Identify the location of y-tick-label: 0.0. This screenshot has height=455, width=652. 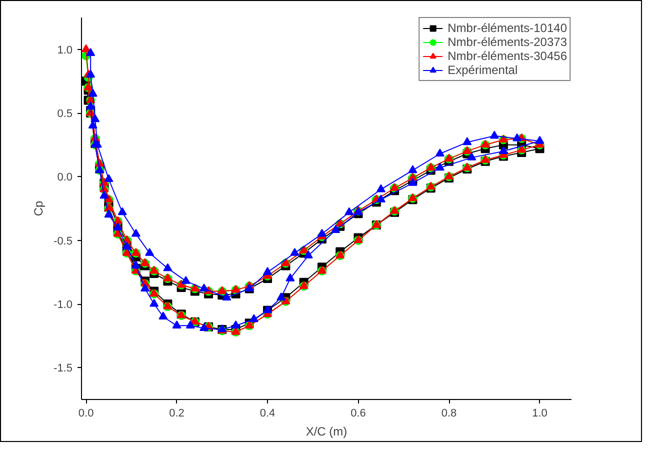
(65, 178).